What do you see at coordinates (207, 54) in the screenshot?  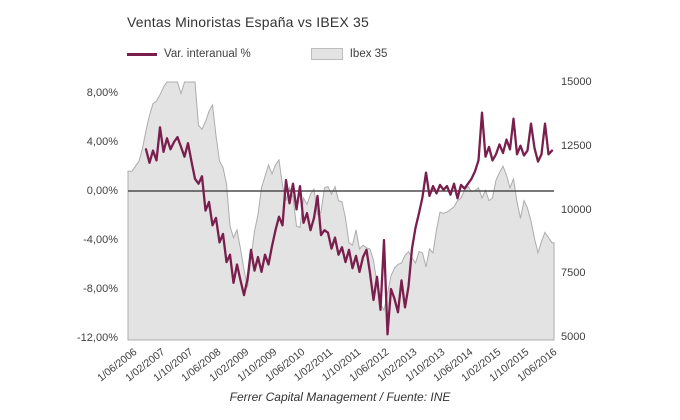 I see `legend-label-var-interanual: Var. interanual %` at bounding box center [207, 54].